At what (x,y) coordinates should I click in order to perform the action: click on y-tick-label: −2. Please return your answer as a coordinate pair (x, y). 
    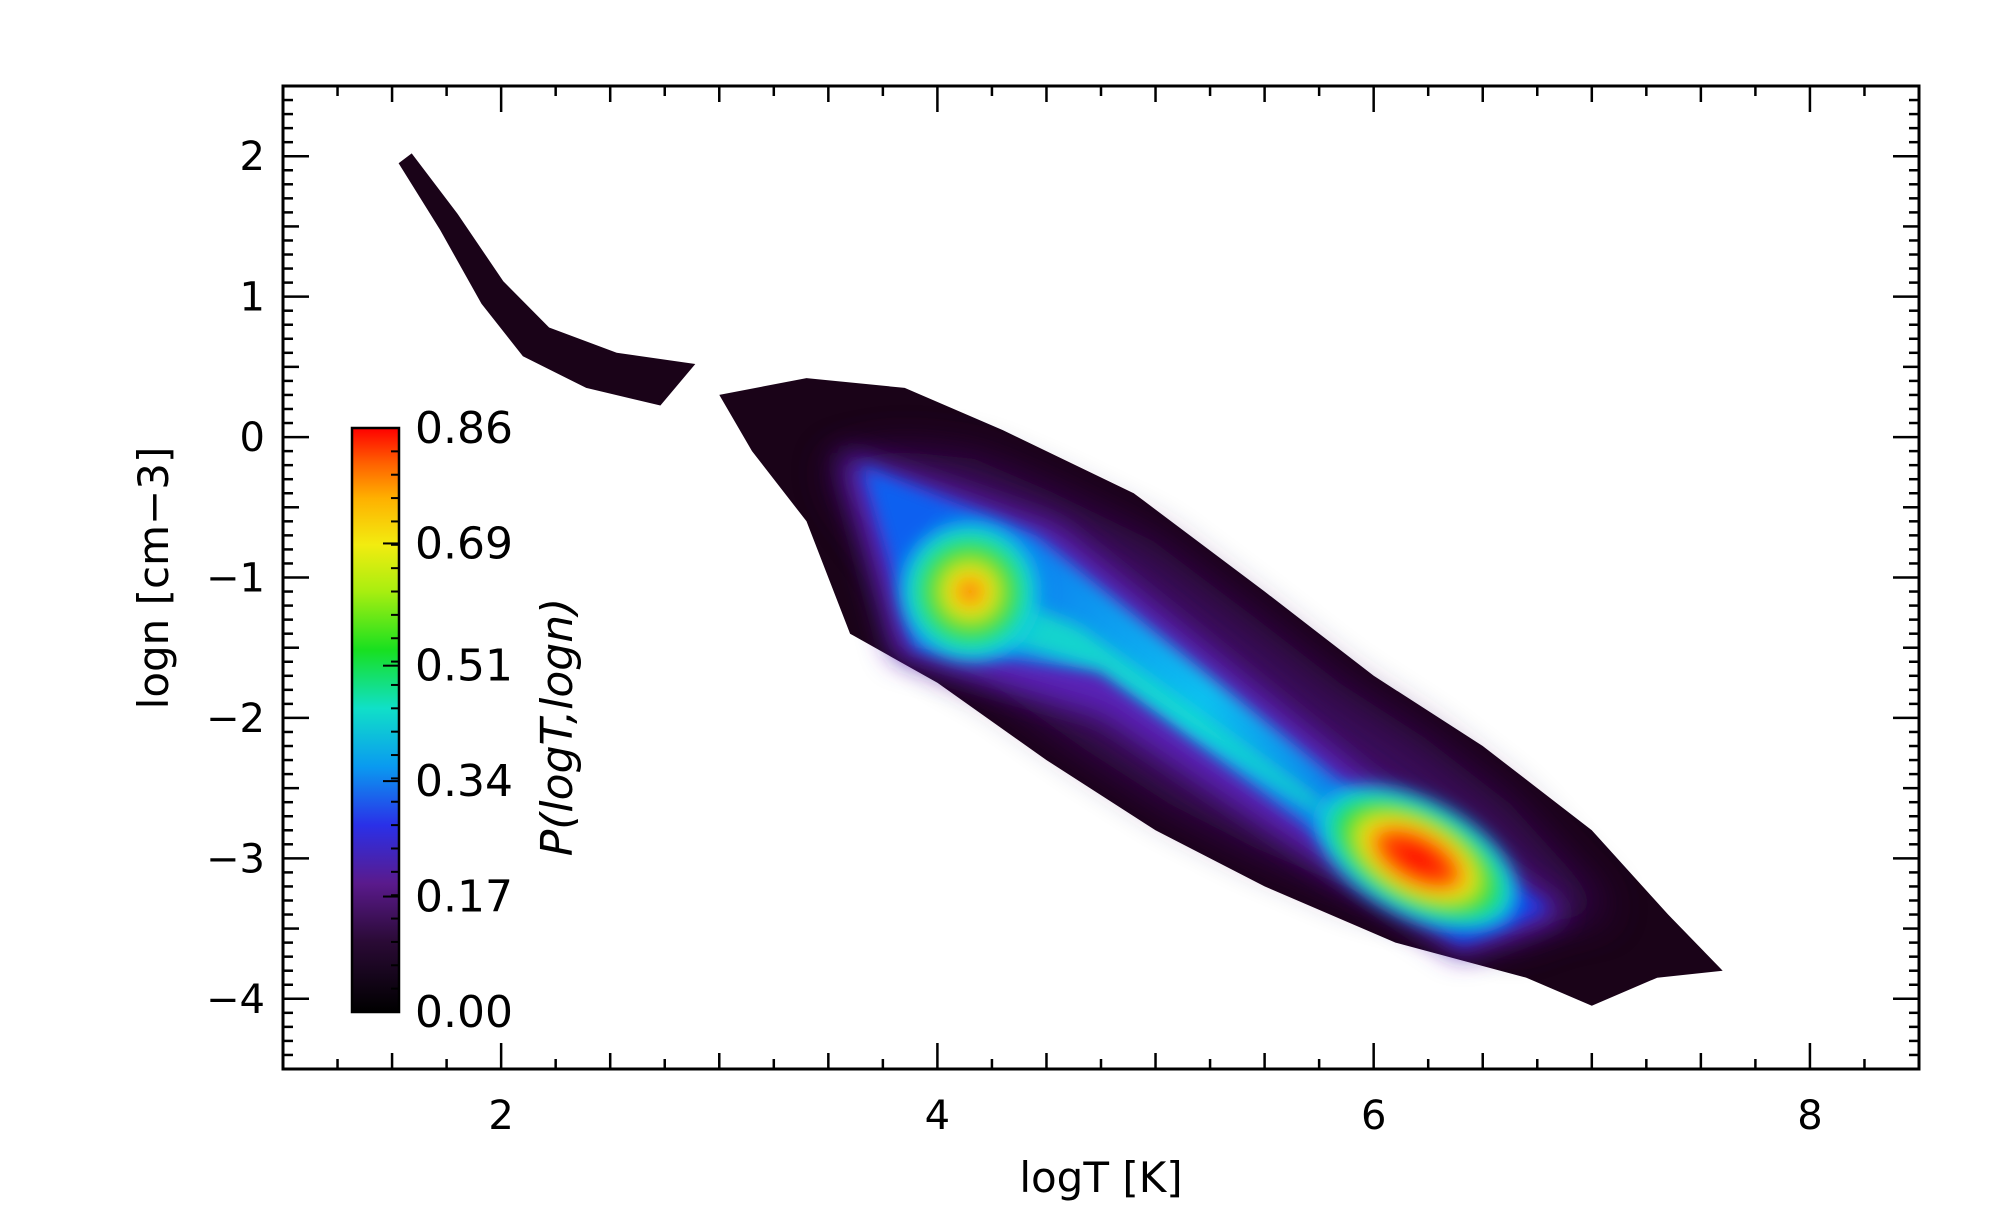
    Looking at the image, I should click on (235, 719).